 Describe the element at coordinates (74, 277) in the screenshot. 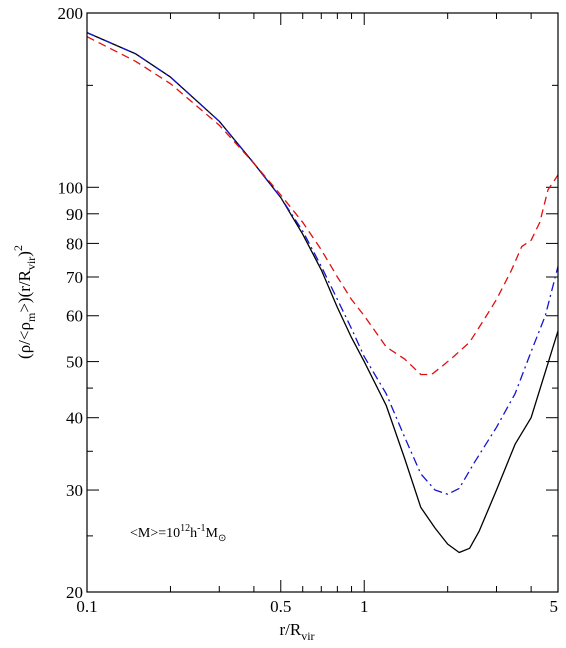

I see `y-tick-label: 70` at that location.